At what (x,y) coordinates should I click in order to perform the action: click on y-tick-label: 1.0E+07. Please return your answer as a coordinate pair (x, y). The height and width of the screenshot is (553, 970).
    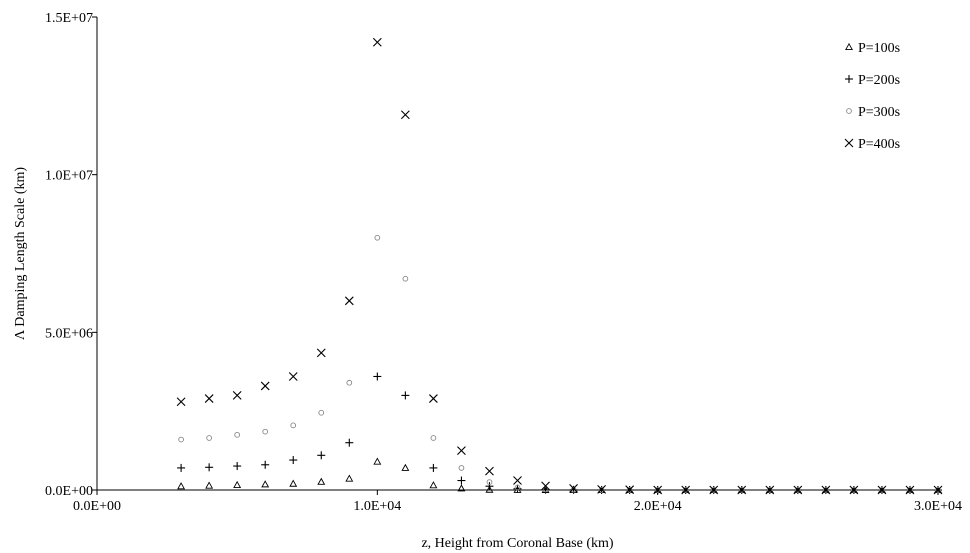
    Looking at the image, I should click on (69, 176).